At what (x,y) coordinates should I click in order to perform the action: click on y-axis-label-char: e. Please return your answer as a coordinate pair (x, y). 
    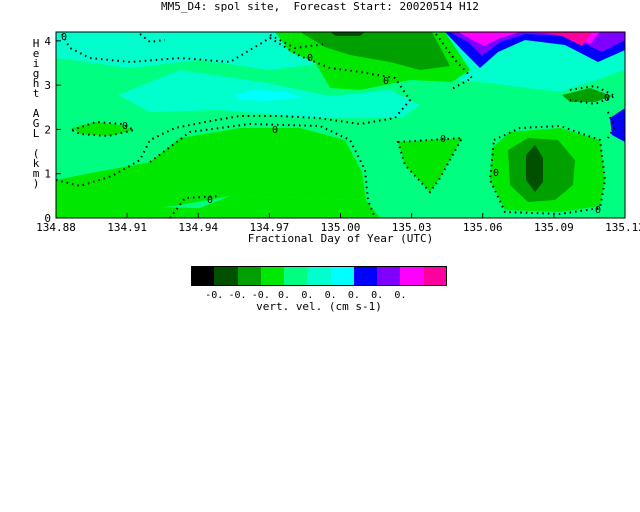
    Looking at the image, I should click on (36, 53).